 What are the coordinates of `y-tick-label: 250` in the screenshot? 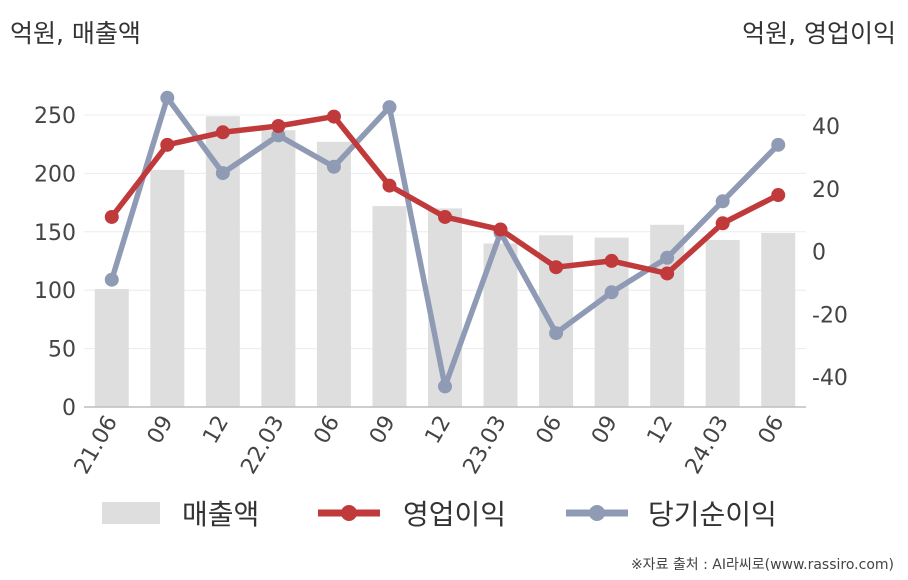 It's located at (55, 116).